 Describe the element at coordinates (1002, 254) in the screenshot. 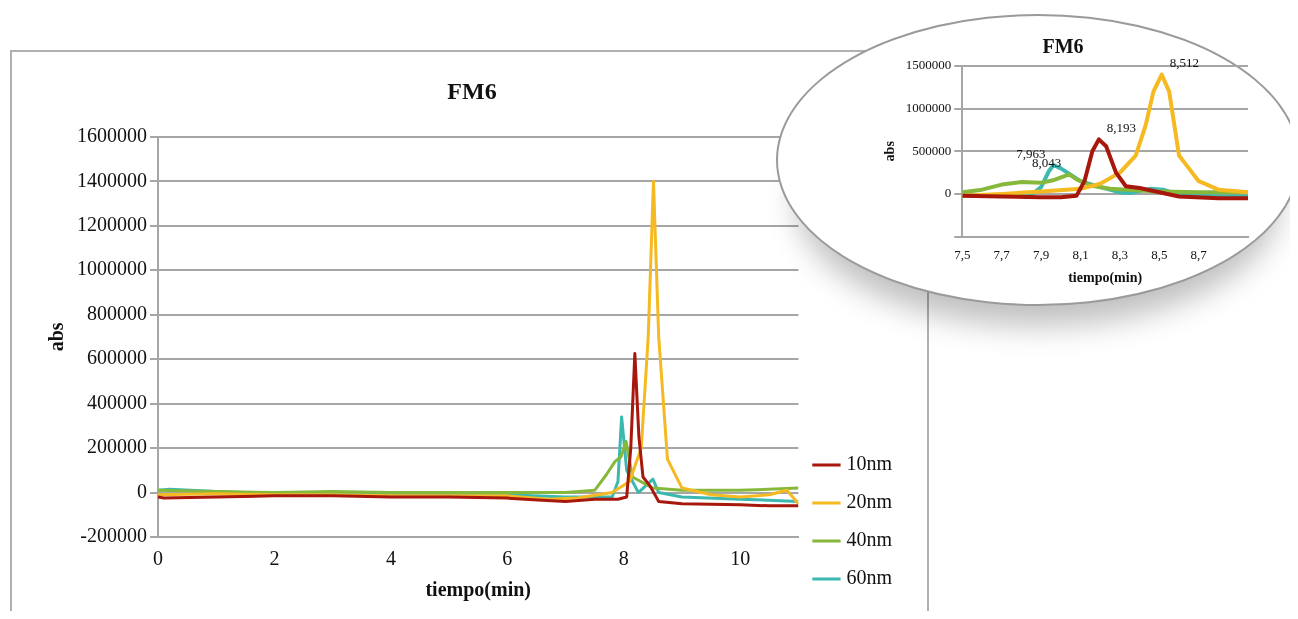

I see `x-tick-label: 7,7` at that location.